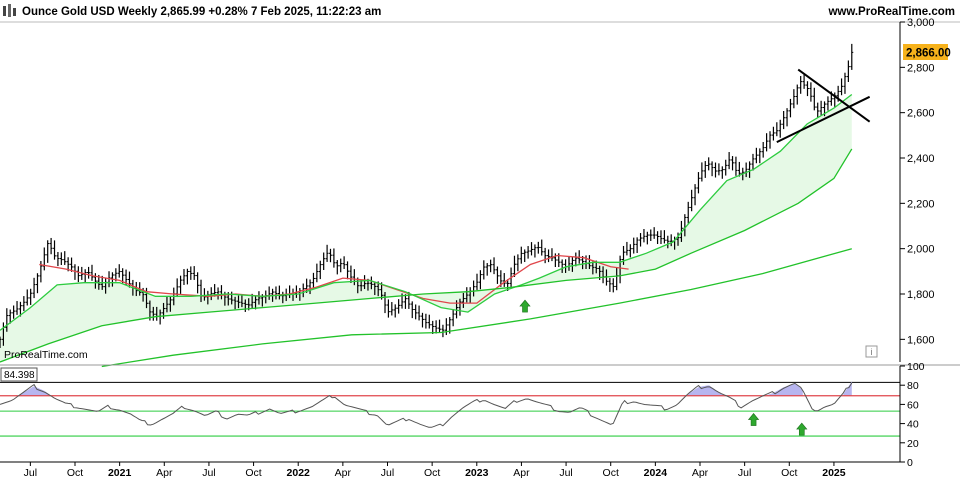 The width and height of the screenshot is (960, 480). I want to click on series-ema-short, so click(334, 279).